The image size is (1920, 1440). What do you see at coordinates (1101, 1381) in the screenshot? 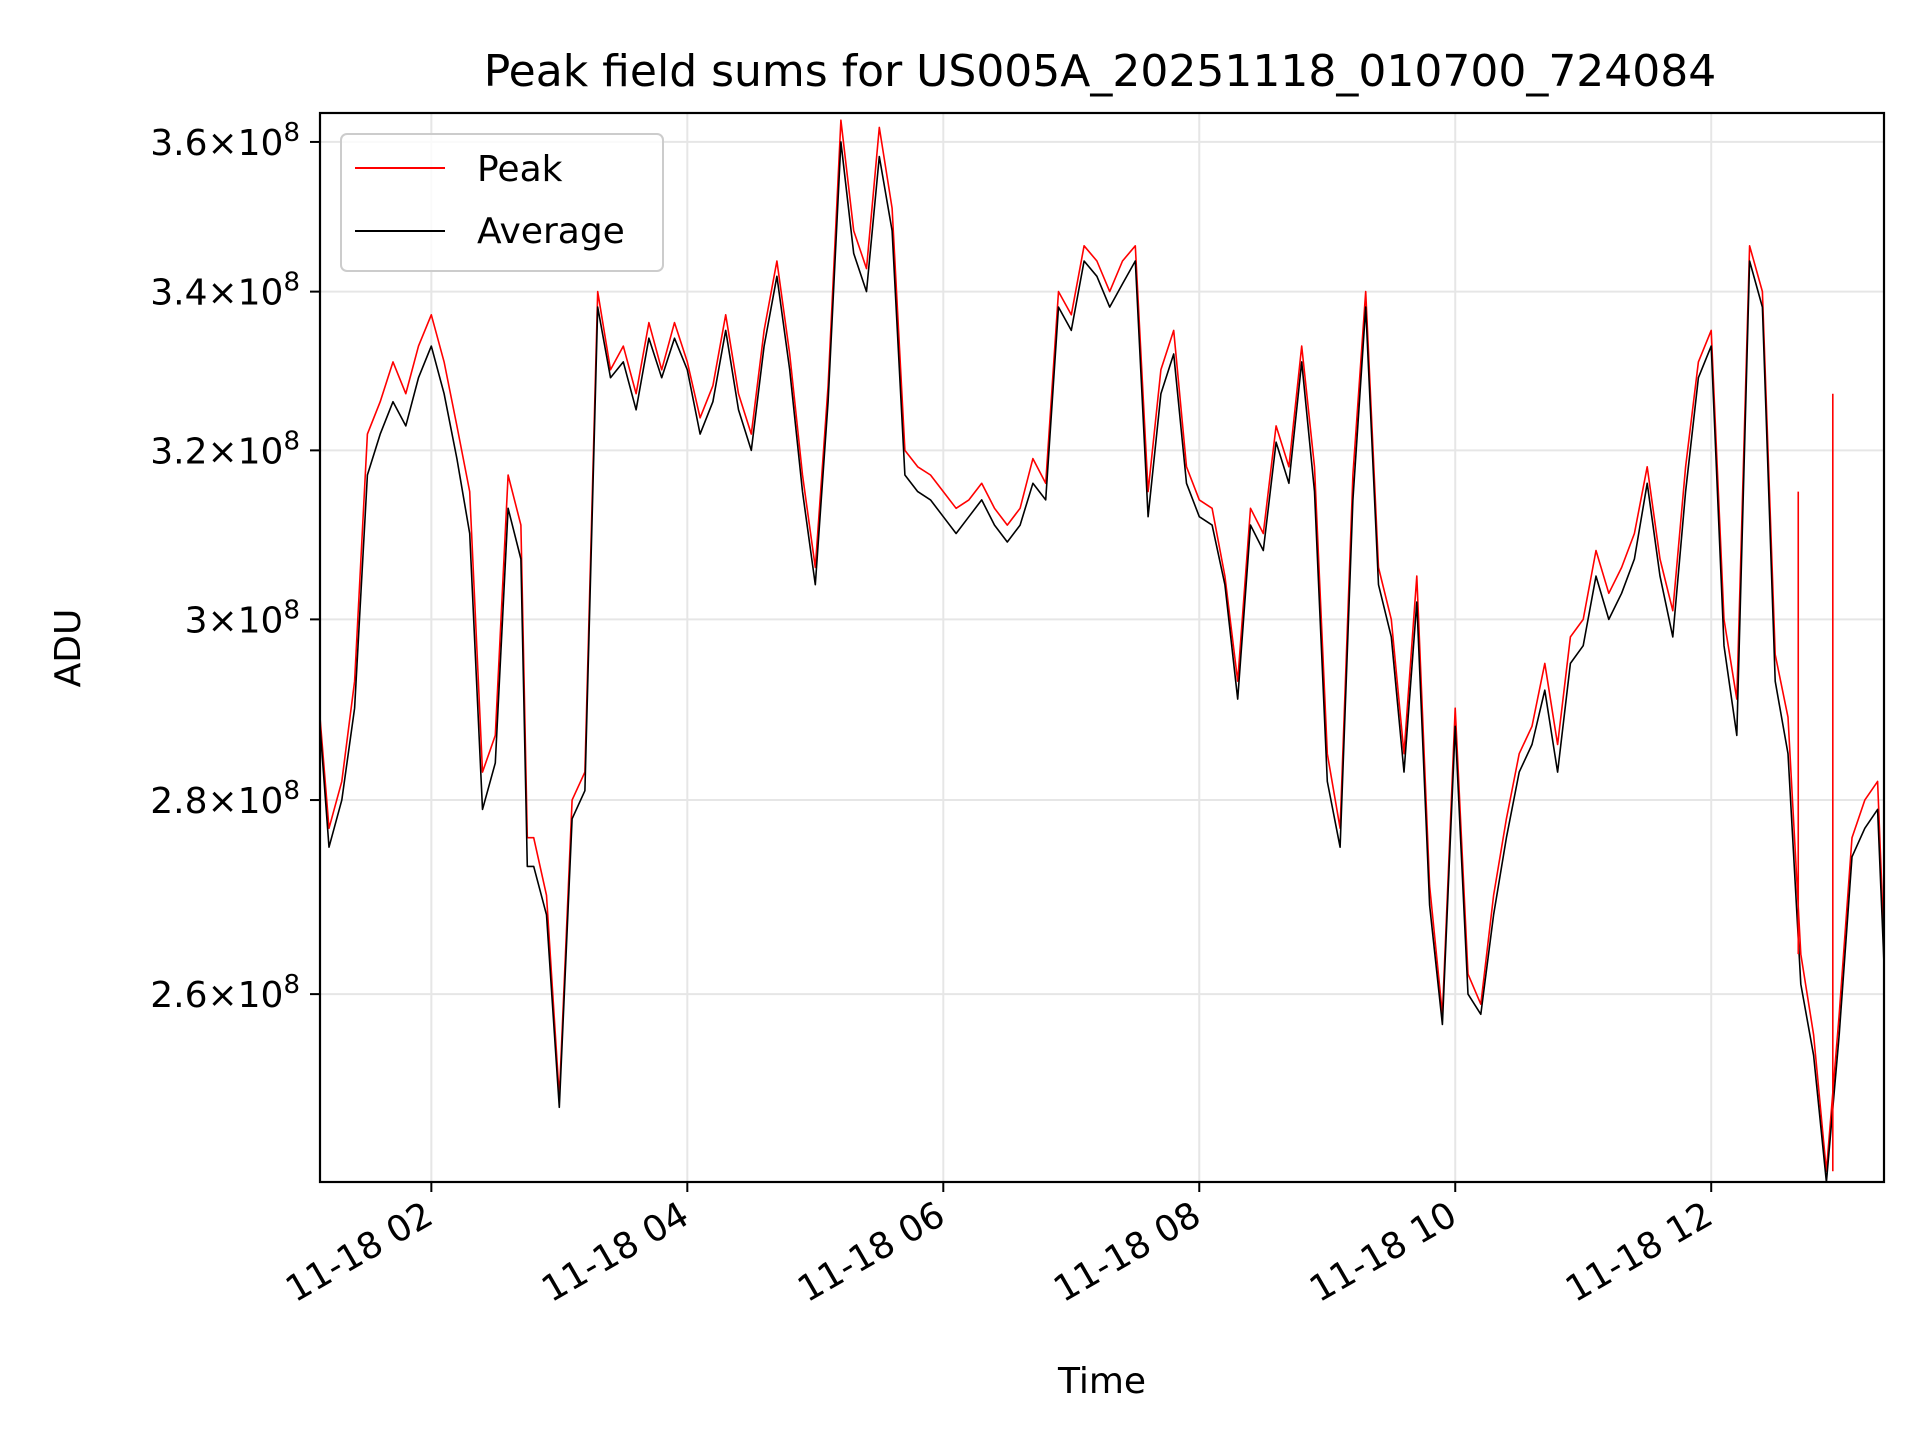
I see `x-axis-label: Time` at bounding box center [1101, 1381].